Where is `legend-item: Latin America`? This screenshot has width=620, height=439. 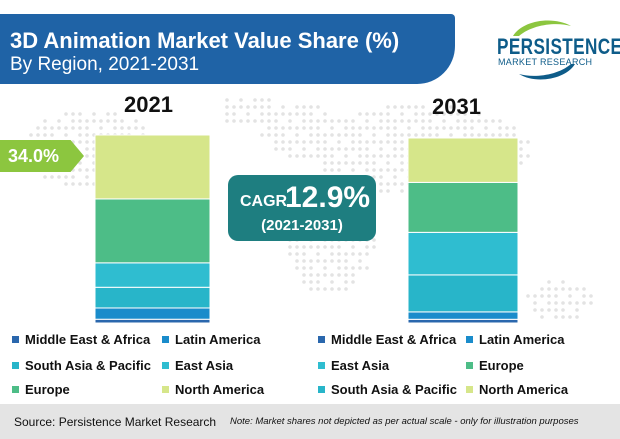 legend-item: Latin America is located at coordinates (515, 339).